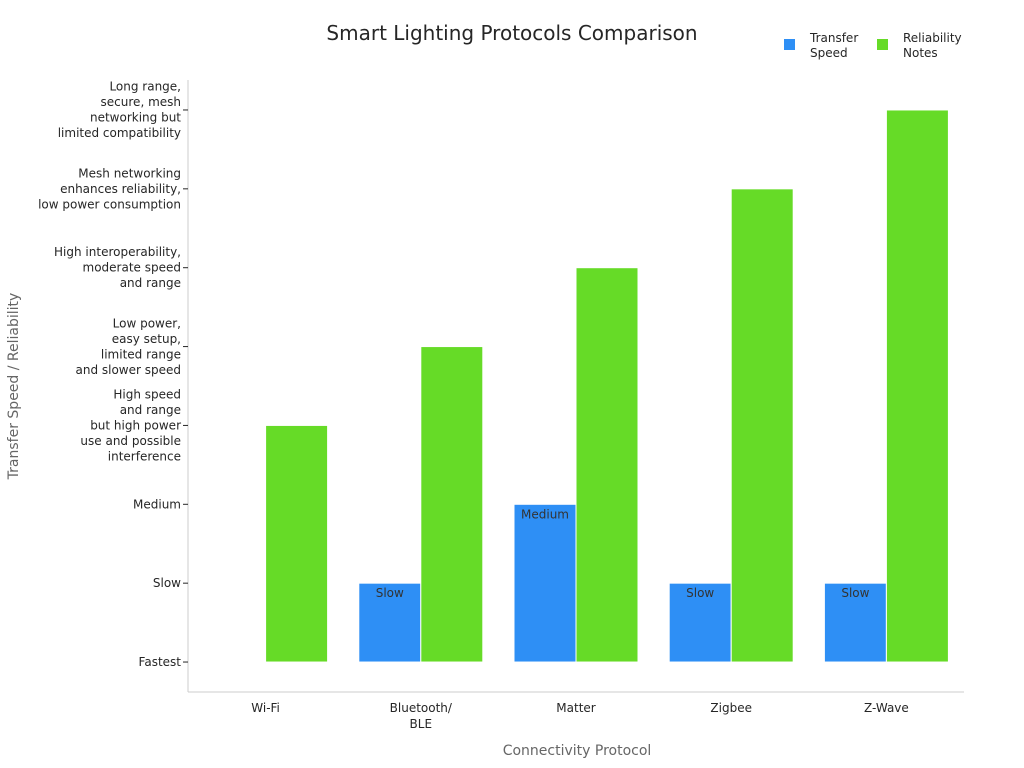  I want to click on x-tick-label: Matter, so click(576, 708).